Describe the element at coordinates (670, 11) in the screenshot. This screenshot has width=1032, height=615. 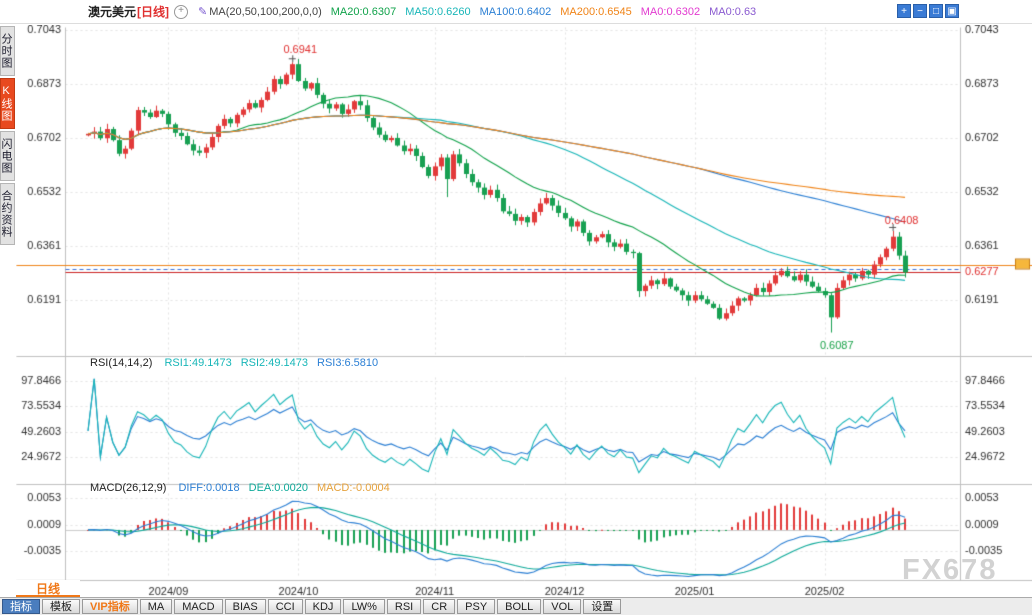
I see `ma-value-label: MA0:0.6302` at that location.